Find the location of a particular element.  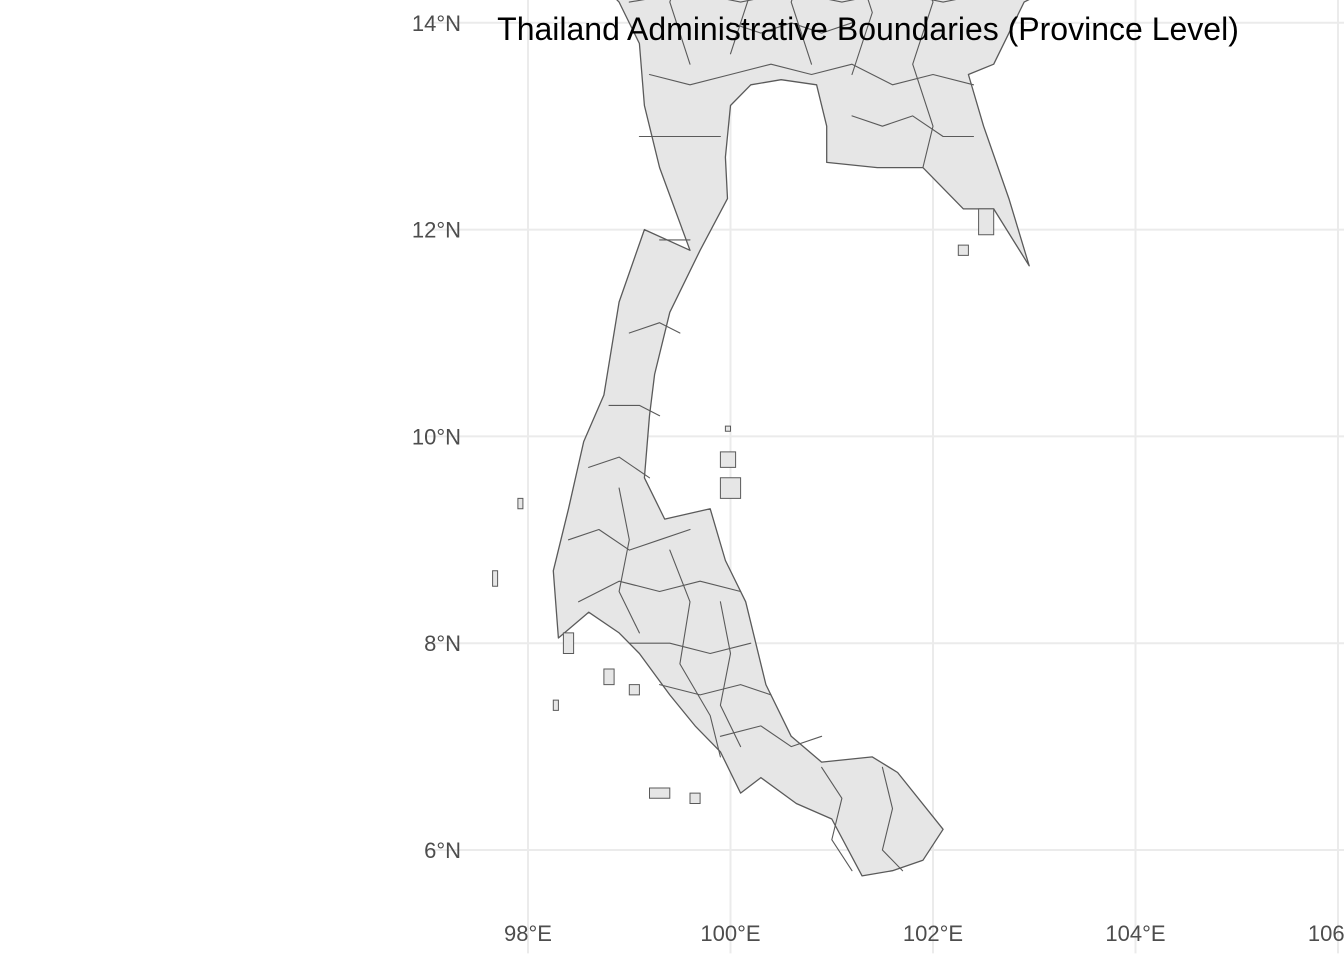

x-tick-label-0: 98°E is located at coordinates (528, 933).